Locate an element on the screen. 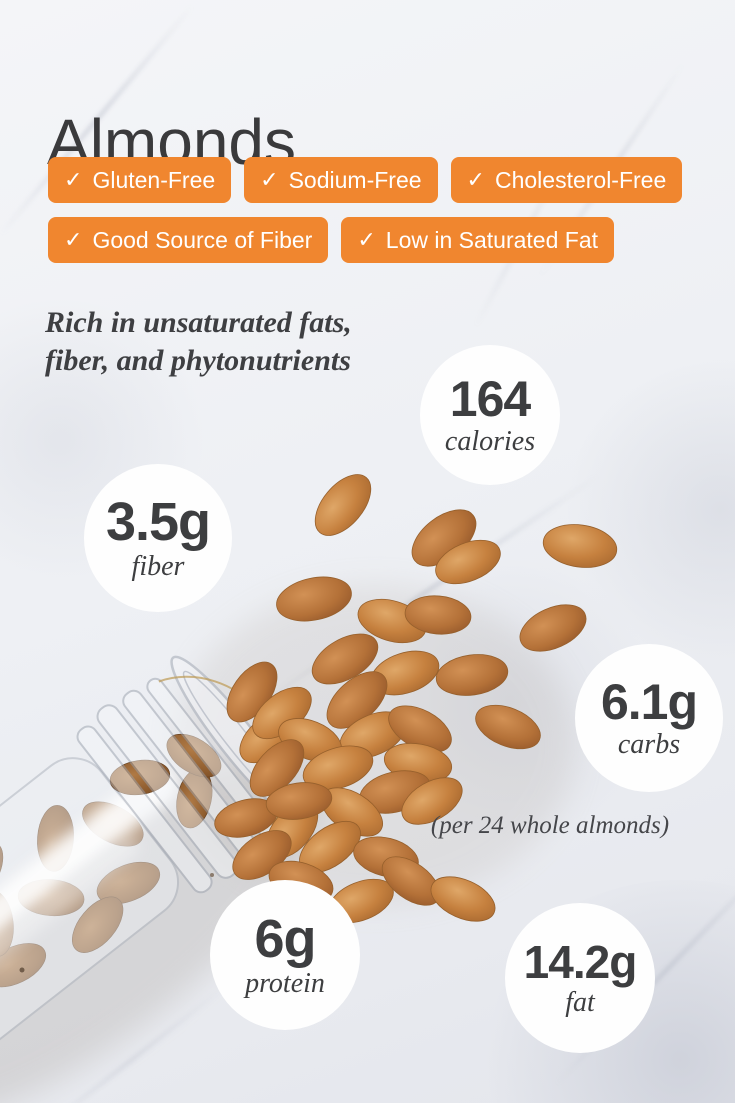  badge-label: Cholesterol-Free is located at coordinates (580, 179).